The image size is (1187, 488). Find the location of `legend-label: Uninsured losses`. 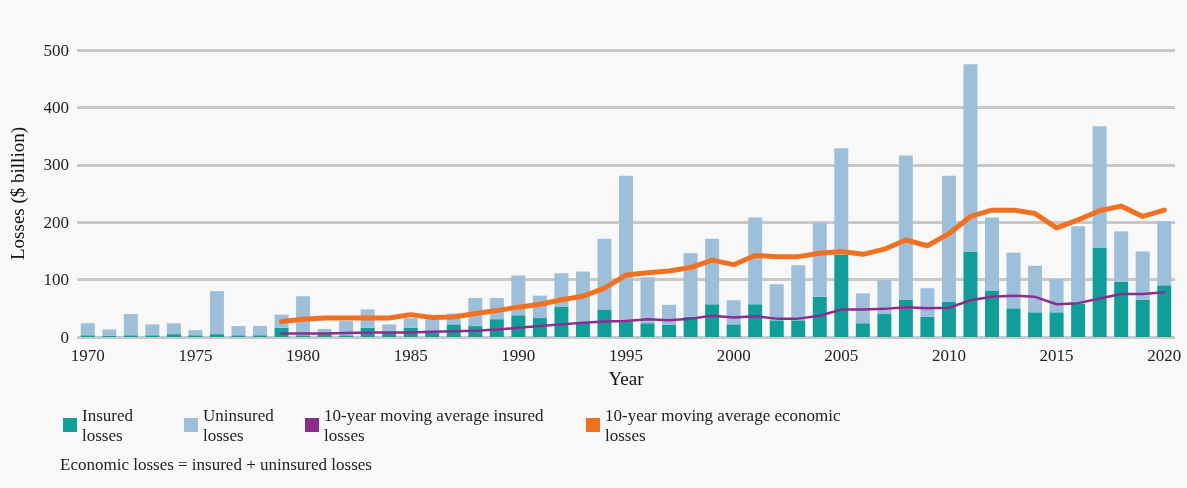

legend-label: Uninsured losses is located at coordinates (241, 425).